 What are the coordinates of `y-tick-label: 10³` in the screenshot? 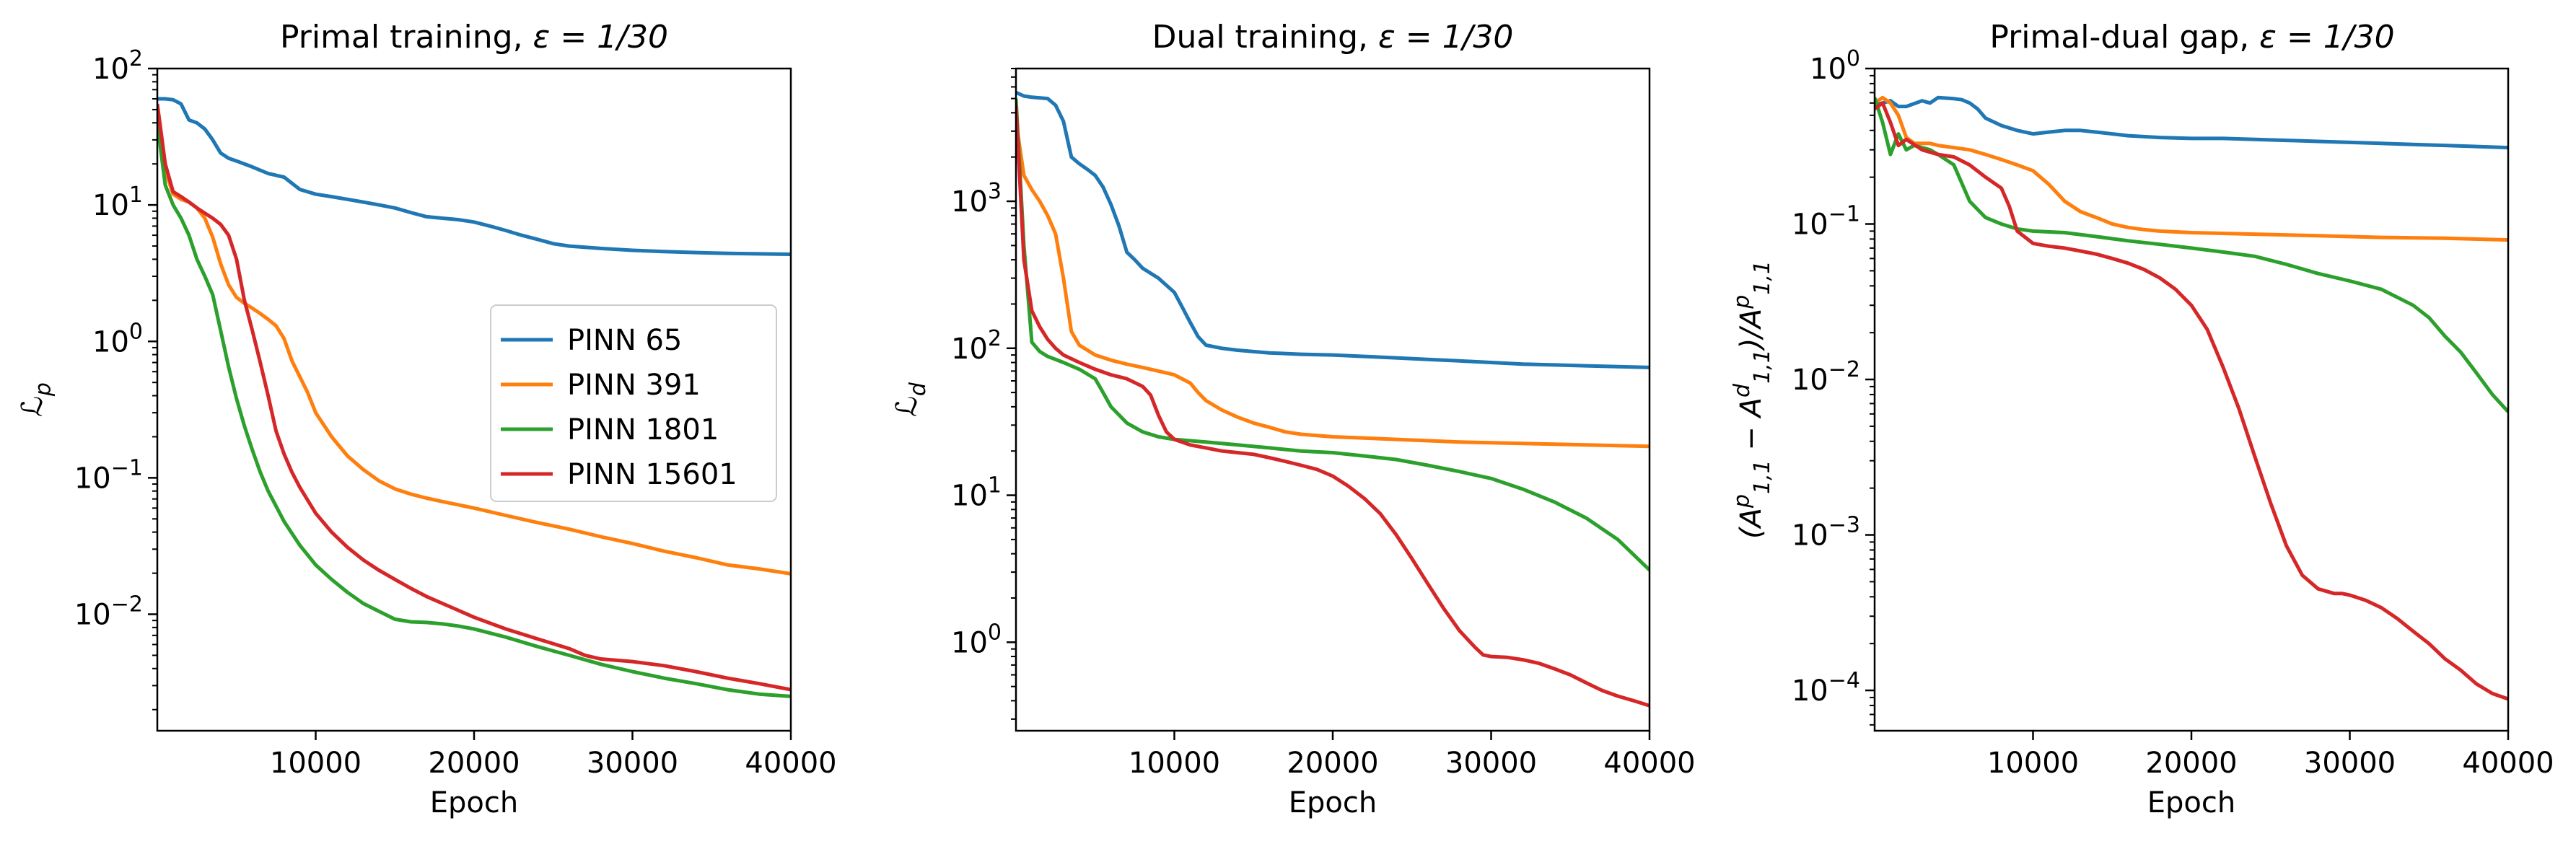 It's located at (977, 199).